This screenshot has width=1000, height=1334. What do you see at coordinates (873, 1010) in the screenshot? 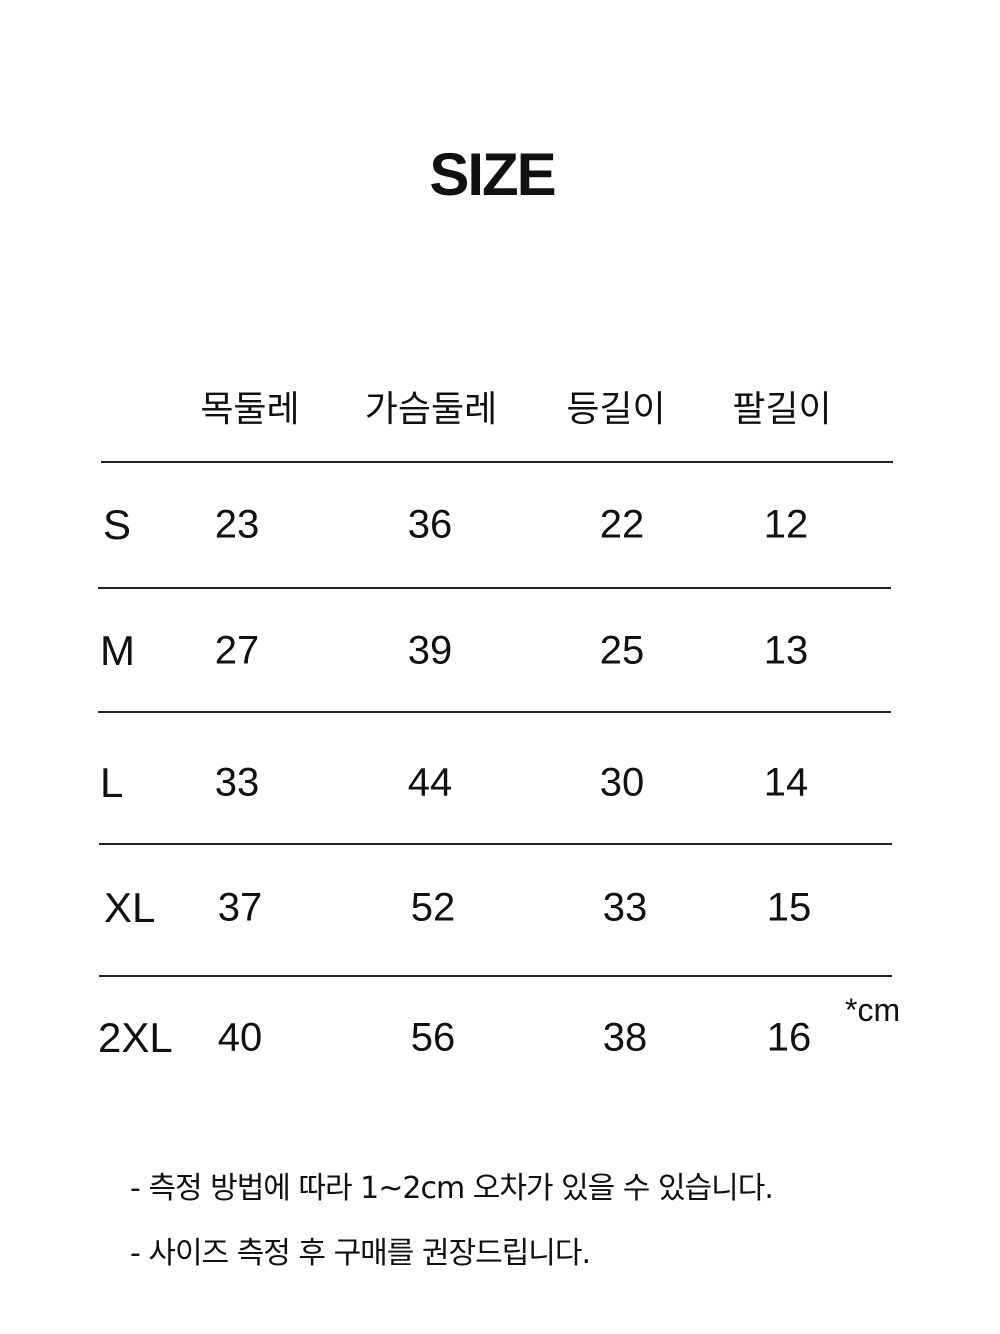
I see `unit-label: *cm` at bounding box center [873, 1010].